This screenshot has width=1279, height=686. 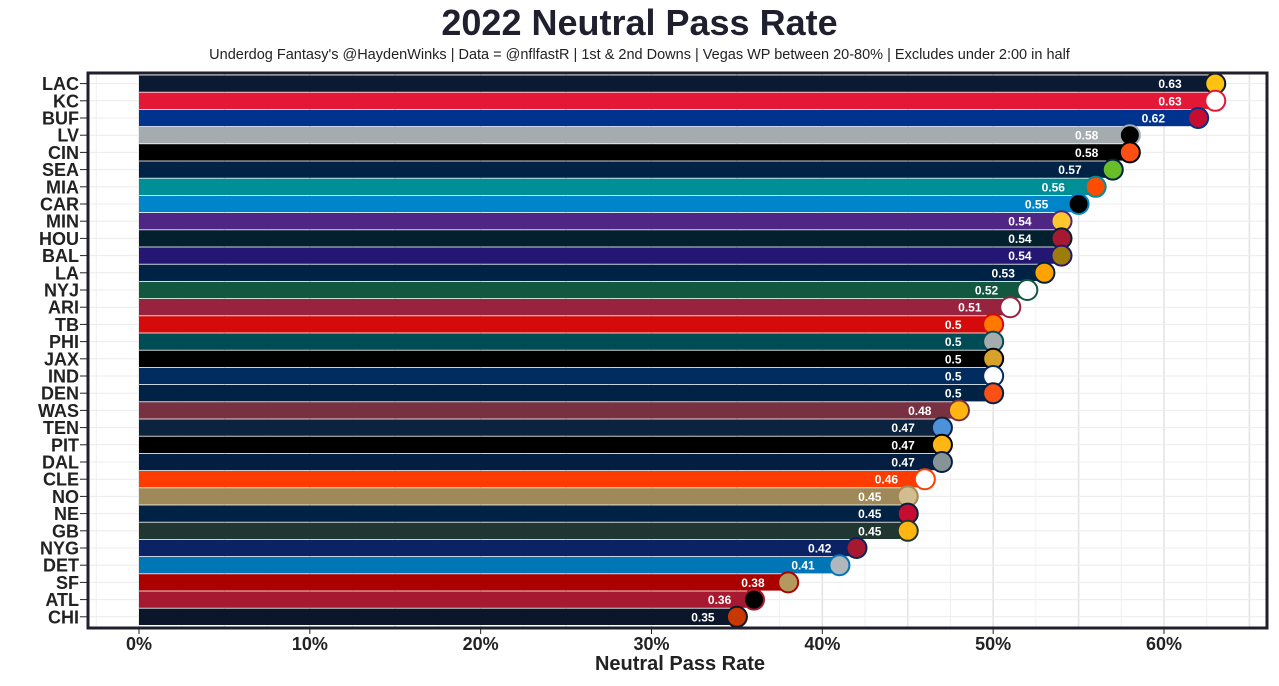 I want to click on y-tick-label: CAR, so click(x=59, y=205).